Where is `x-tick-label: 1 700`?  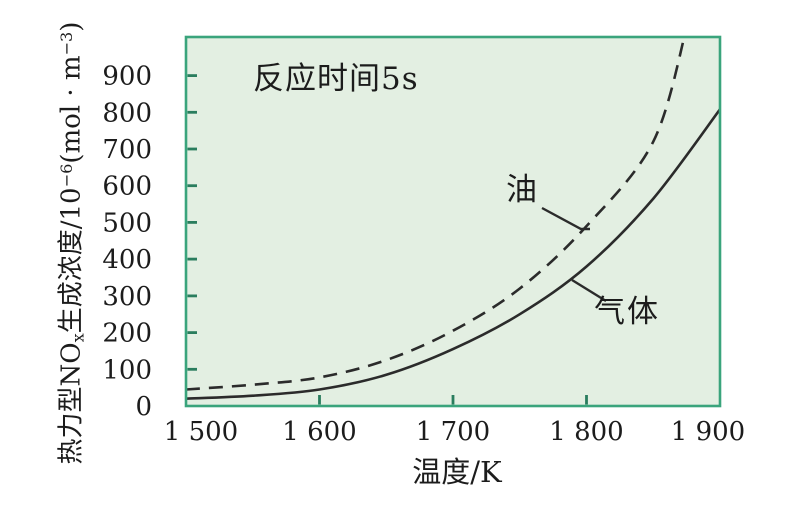
x-tick-label: 1 700 is located at coordinates (453, 432).